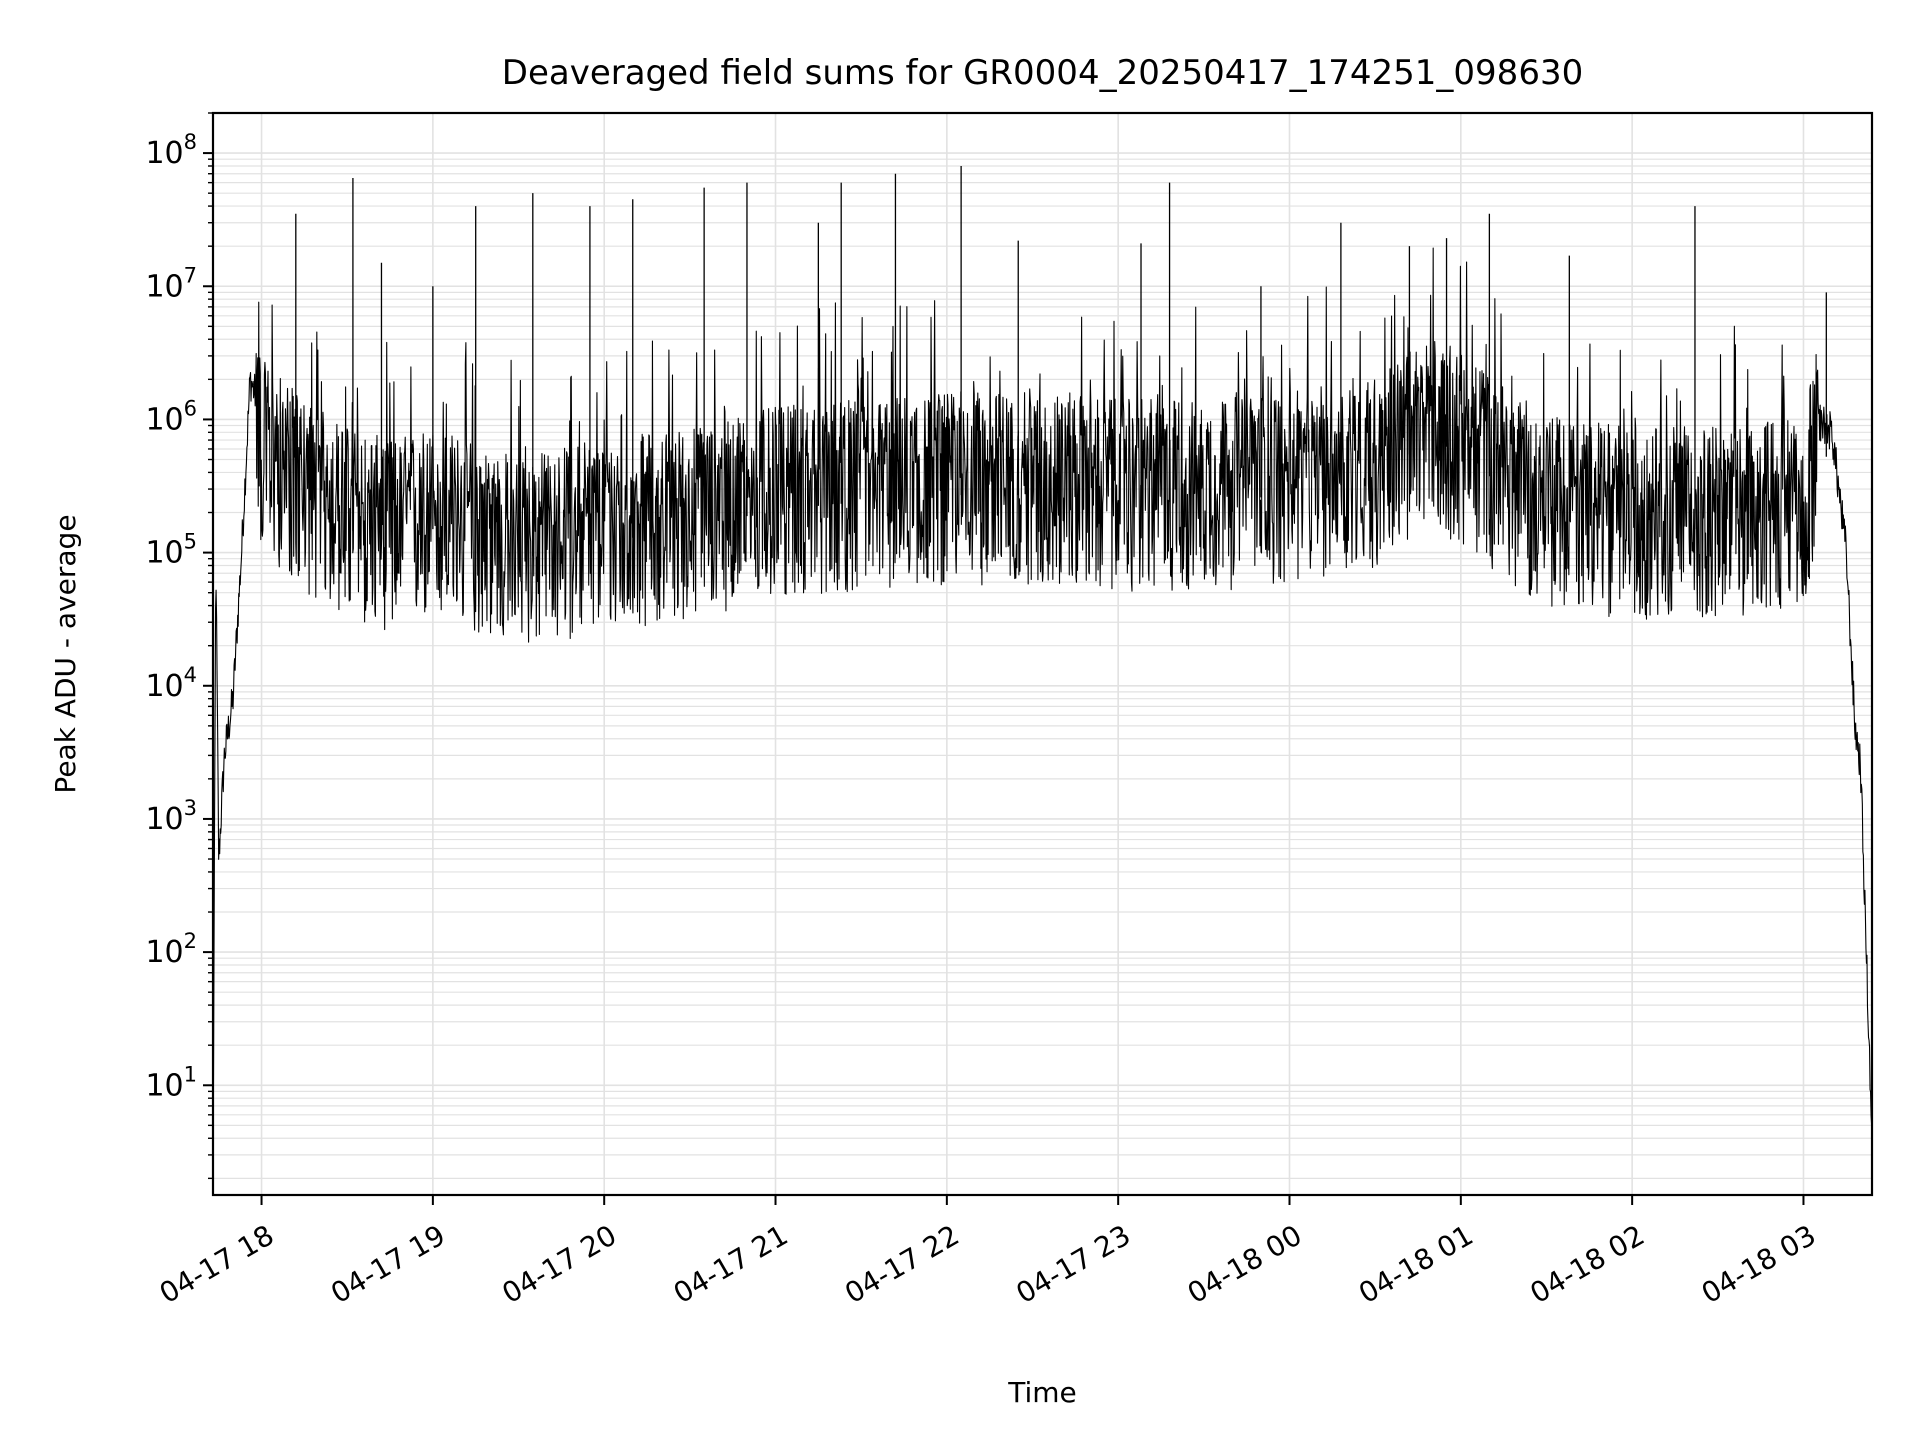  I want to click on y-tick-label: 10⁷, so click(171, 283).